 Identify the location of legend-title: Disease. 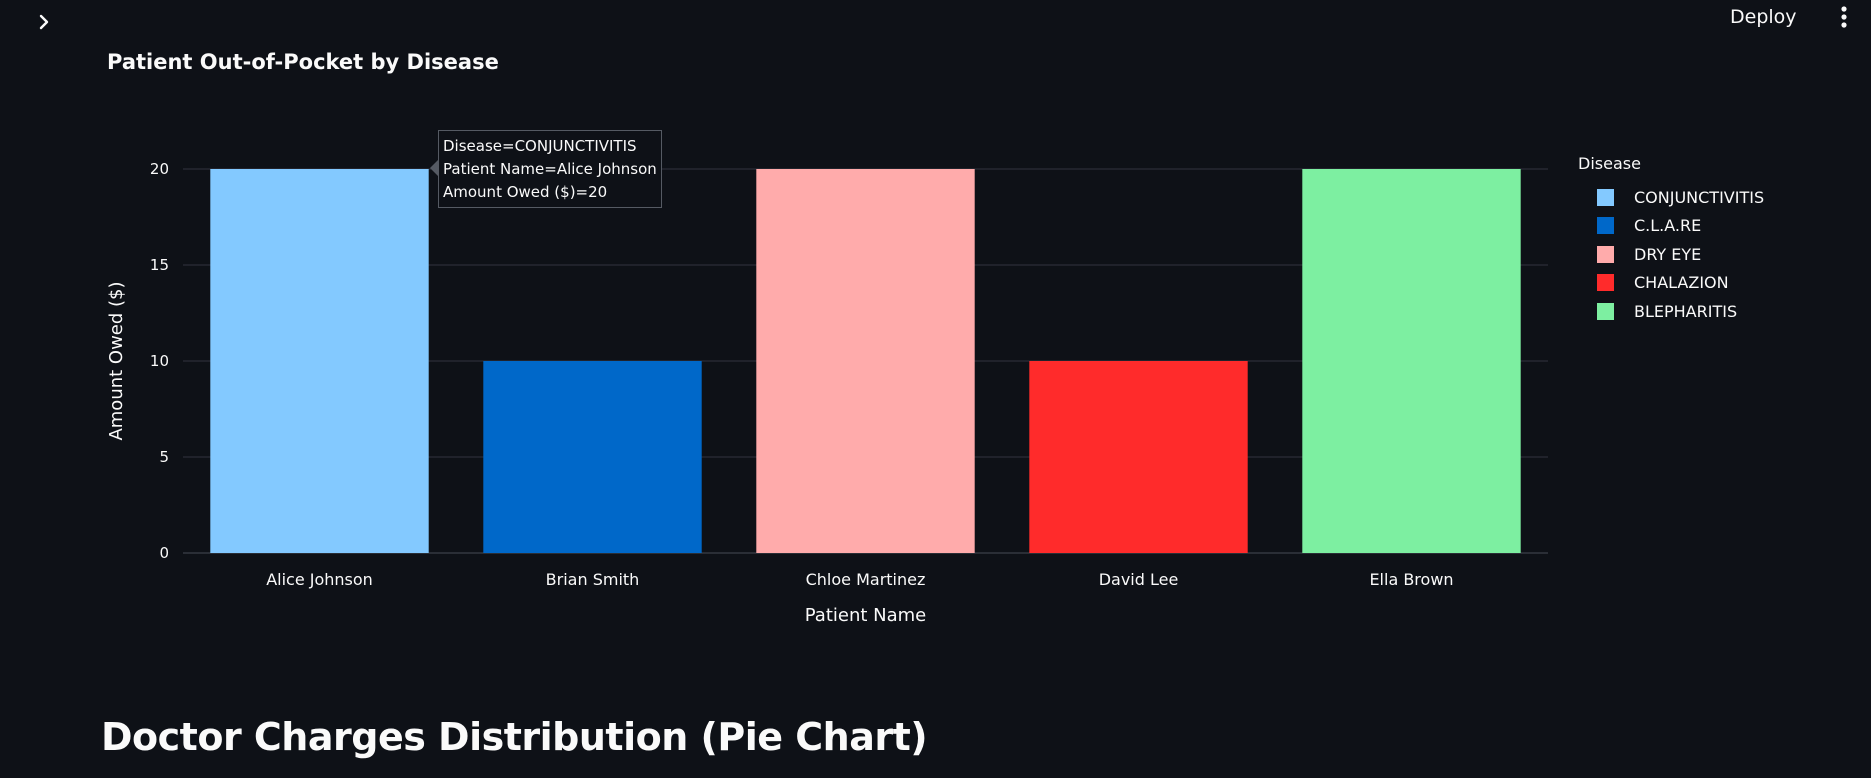
(1609, 163).